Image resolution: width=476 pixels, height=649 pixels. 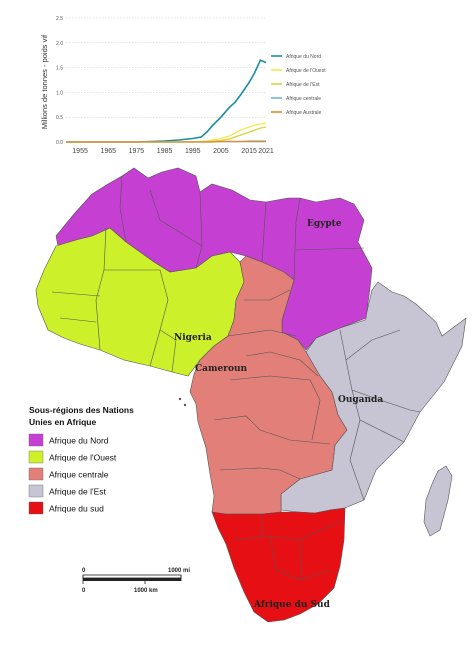 What do you see at coordinates (303, 99) in the screenshot?
I see `chart-legend-label: Afrique centrale` at bounding box center [303, 99].